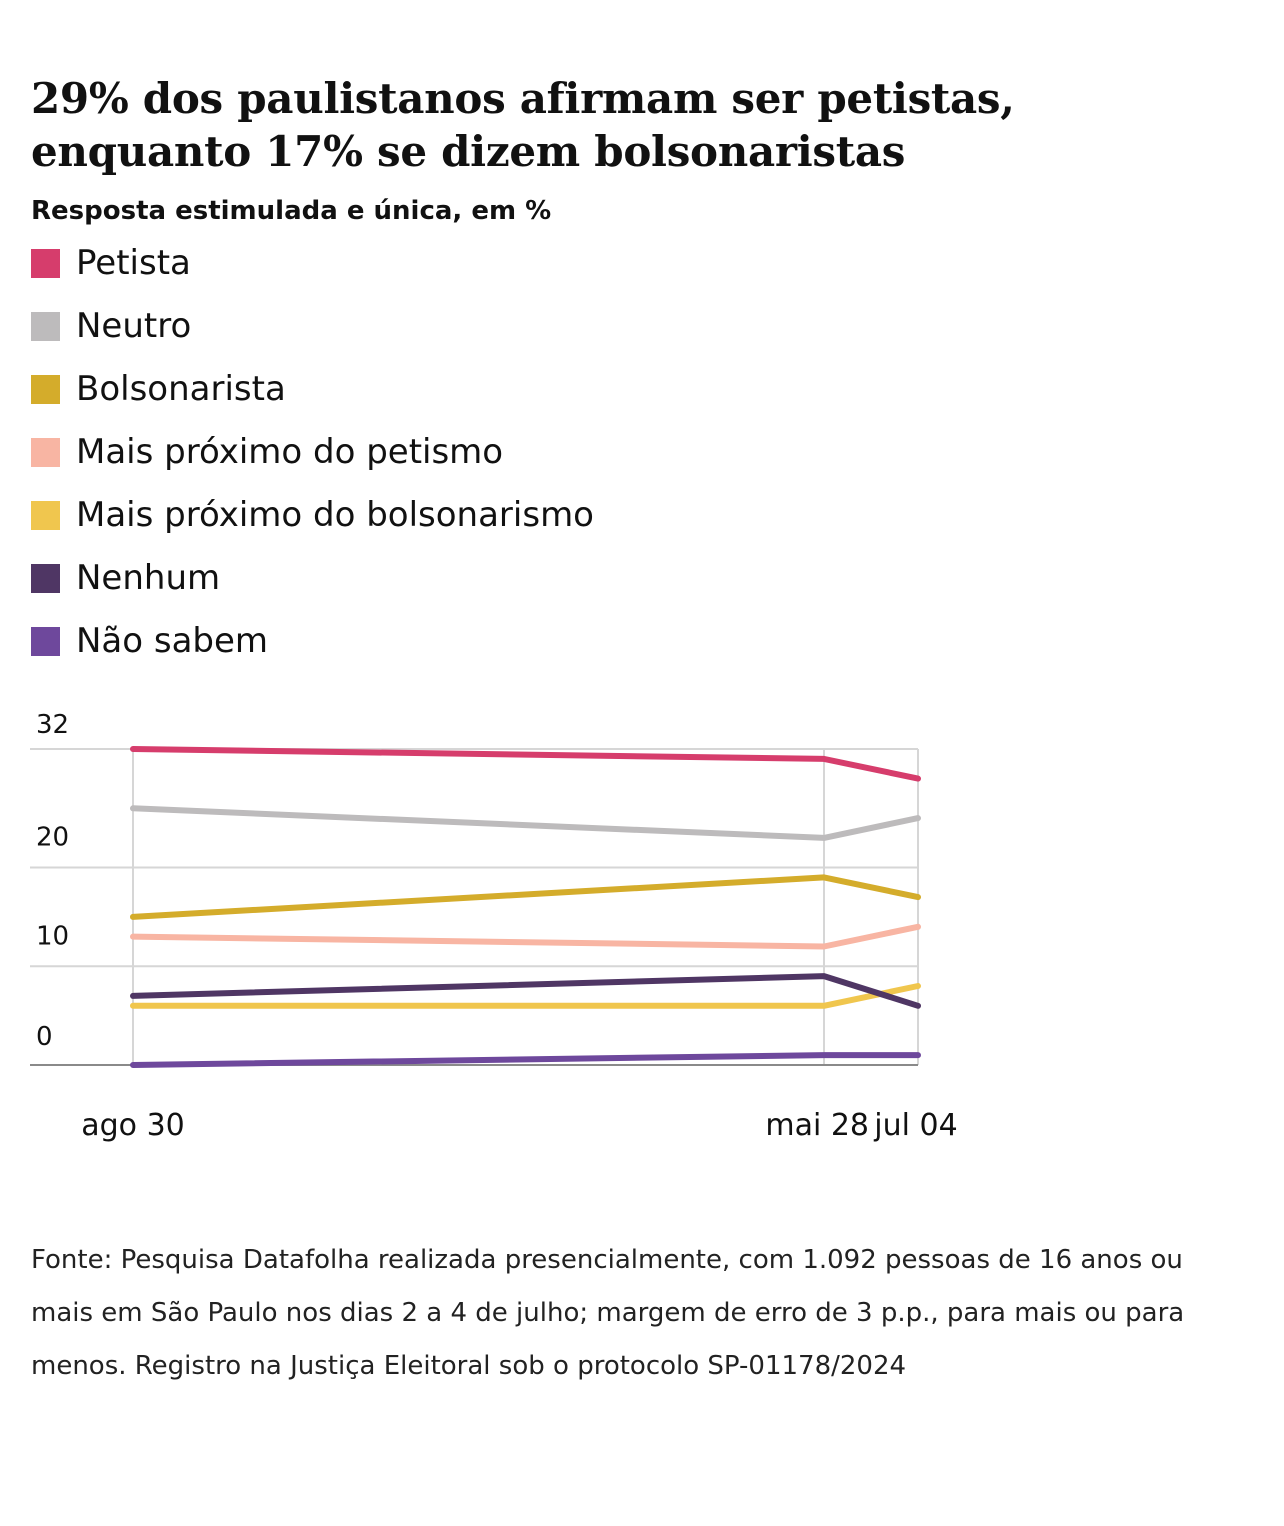  What do you see at coordinates (45, 515) in the screenshot?
I see `legend-swatch-mais-proximo-bolsonarismo` at bounding box center [45, 515].